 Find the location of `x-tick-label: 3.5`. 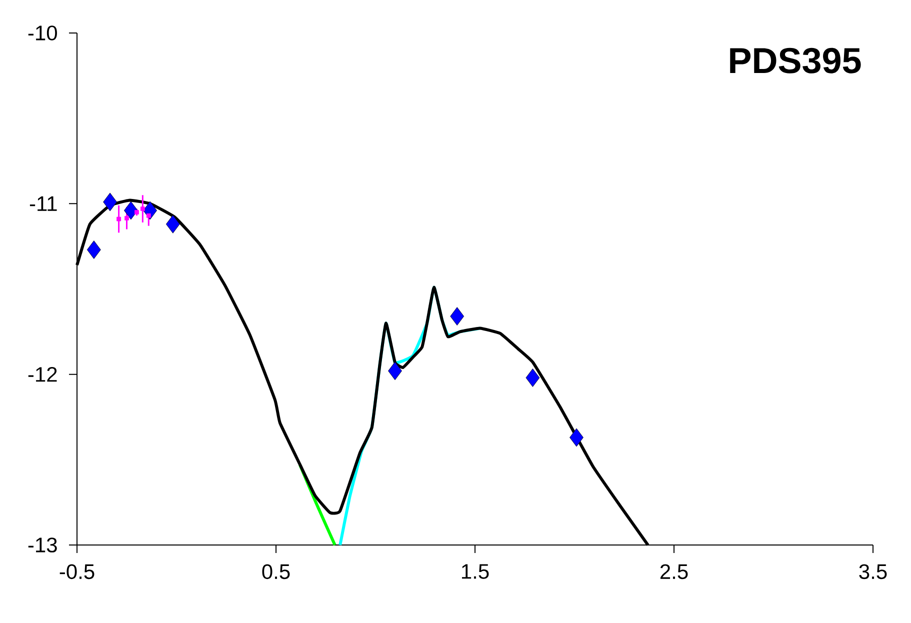

x-tick-label: 3.5 is located at coordinates (873, 572).